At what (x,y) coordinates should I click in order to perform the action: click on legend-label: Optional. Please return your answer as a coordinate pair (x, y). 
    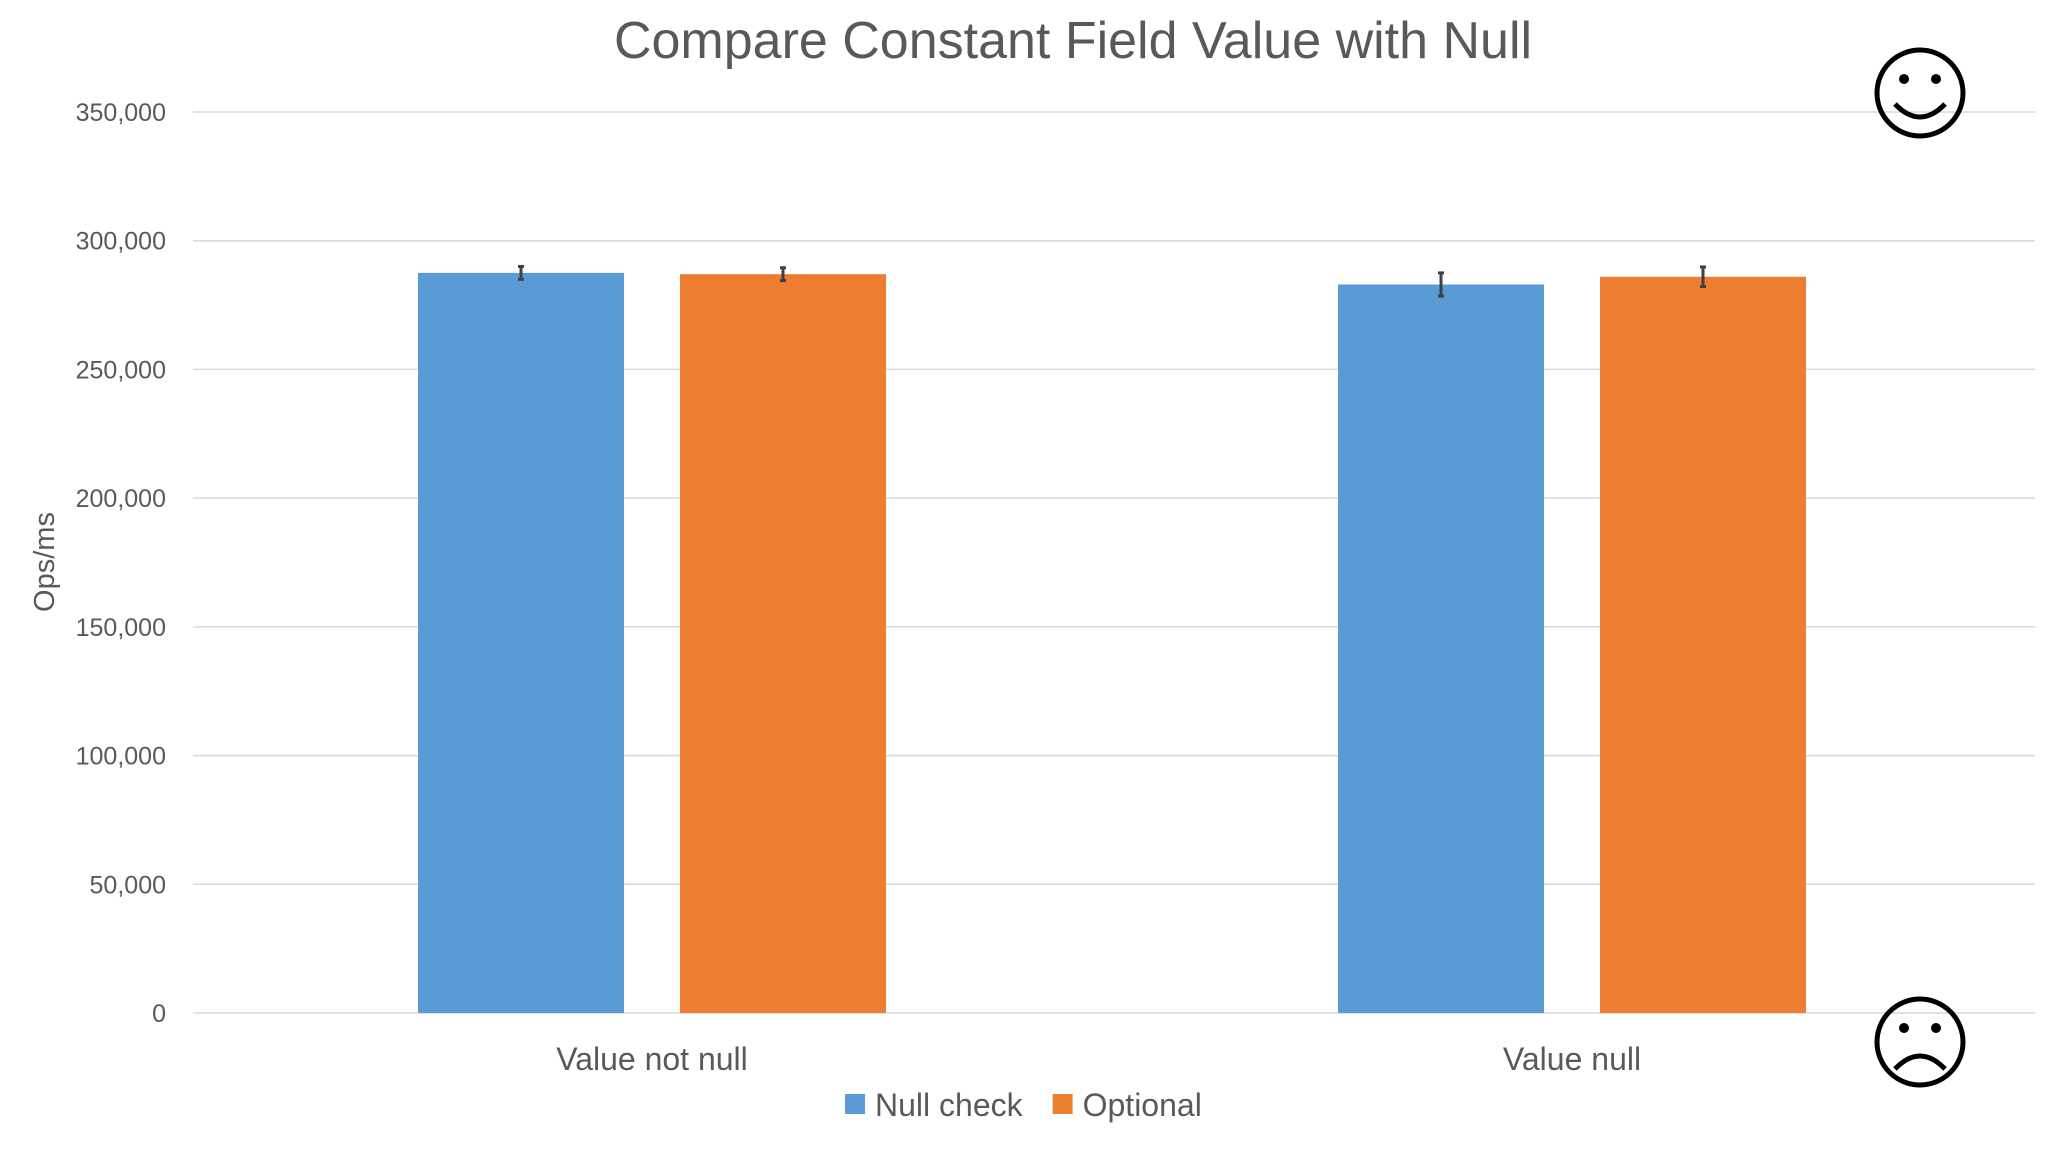
    Looking at the image, I should click on (1142, 1105).